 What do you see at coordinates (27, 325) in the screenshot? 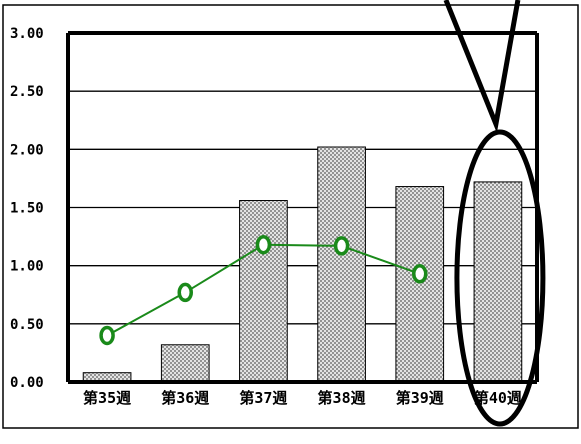
I see `y-tick-label: 0.50` at bounding box center [27, 325].